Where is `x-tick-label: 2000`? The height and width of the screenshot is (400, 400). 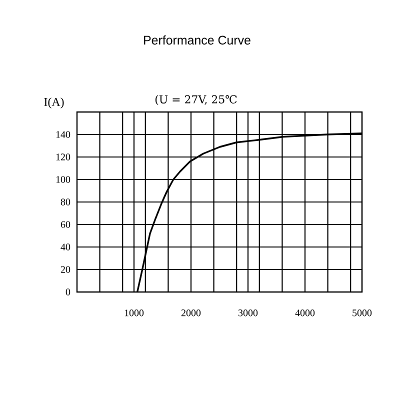 x-tick-label: 2000 is located at coordinates (191, 313).